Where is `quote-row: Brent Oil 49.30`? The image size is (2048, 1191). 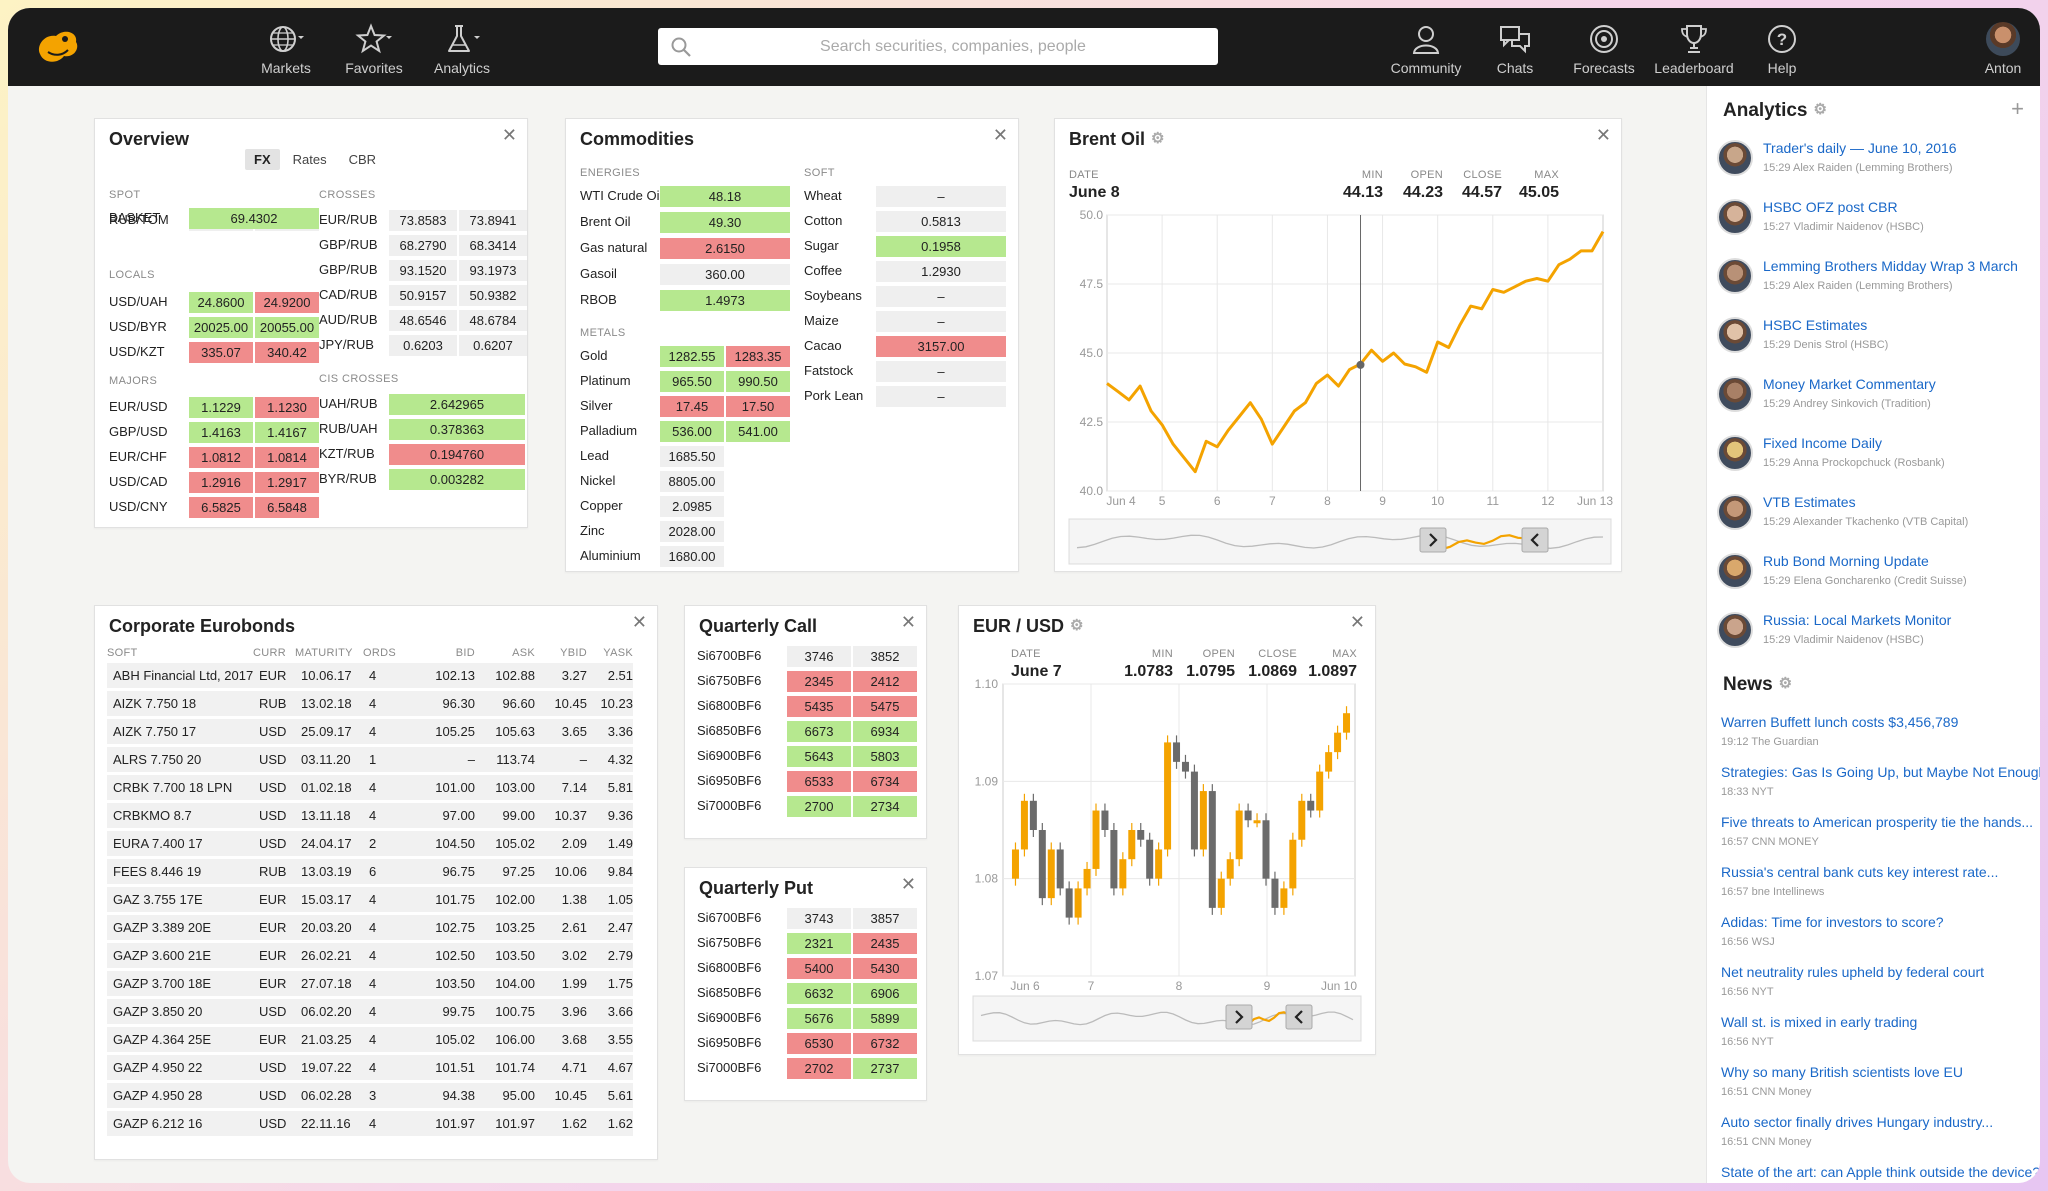
quote-row: Brent Oil 49.30 is located at coordinates (685, 222).